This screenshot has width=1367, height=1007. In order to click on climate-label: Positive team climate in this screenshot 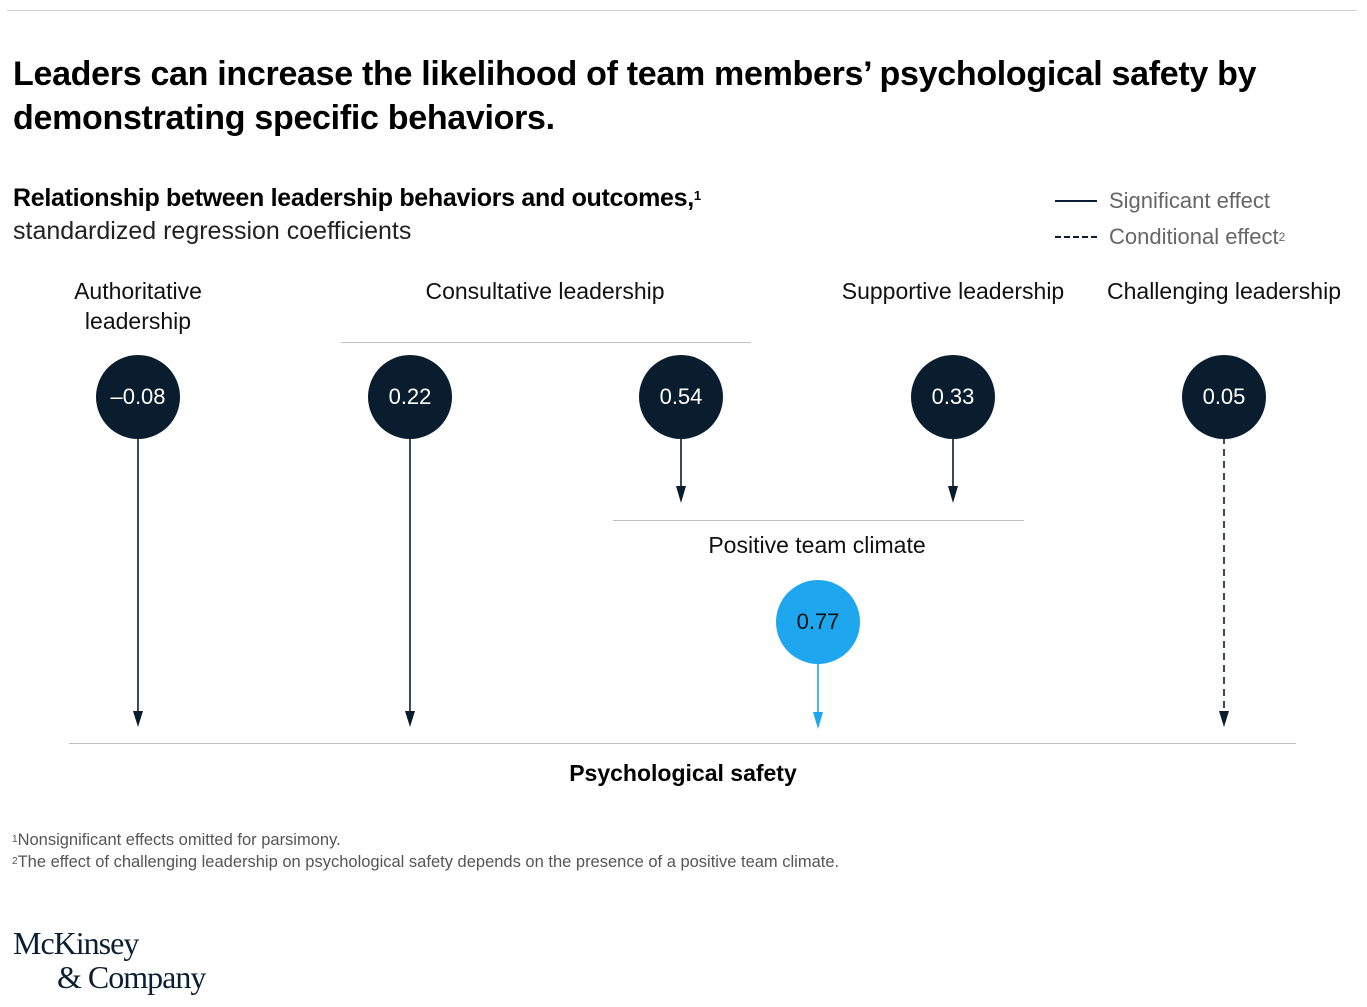, I will do `click(817, 545)`.